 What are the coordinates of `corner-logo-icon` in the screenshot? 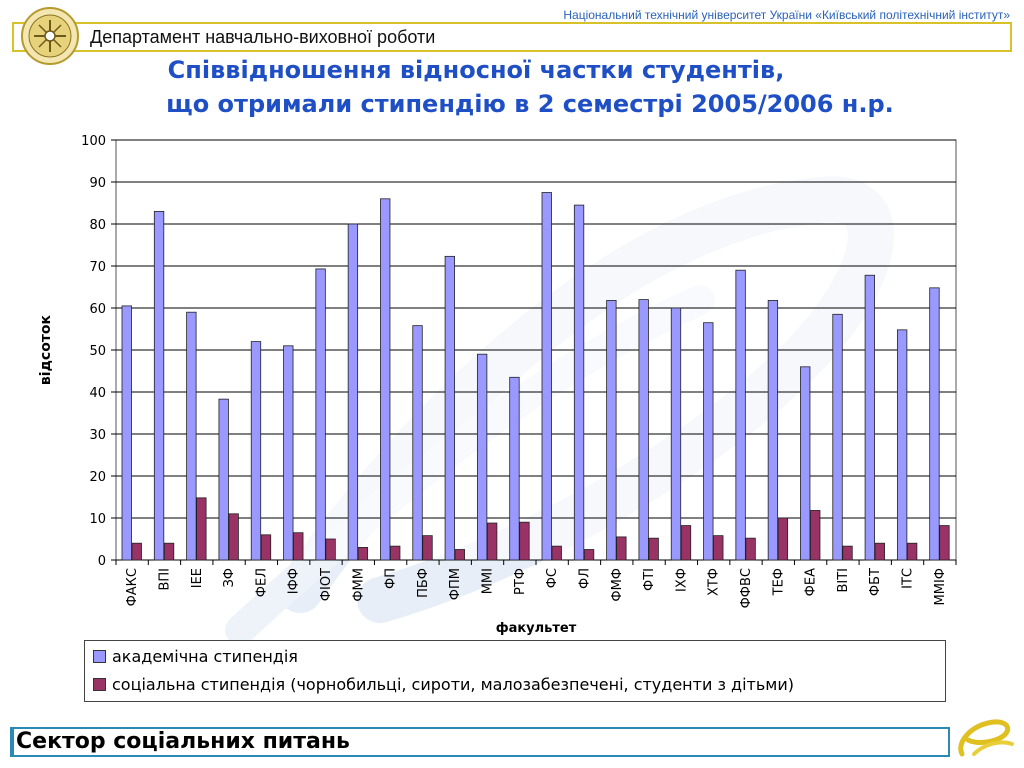 It's located at (986, 738).